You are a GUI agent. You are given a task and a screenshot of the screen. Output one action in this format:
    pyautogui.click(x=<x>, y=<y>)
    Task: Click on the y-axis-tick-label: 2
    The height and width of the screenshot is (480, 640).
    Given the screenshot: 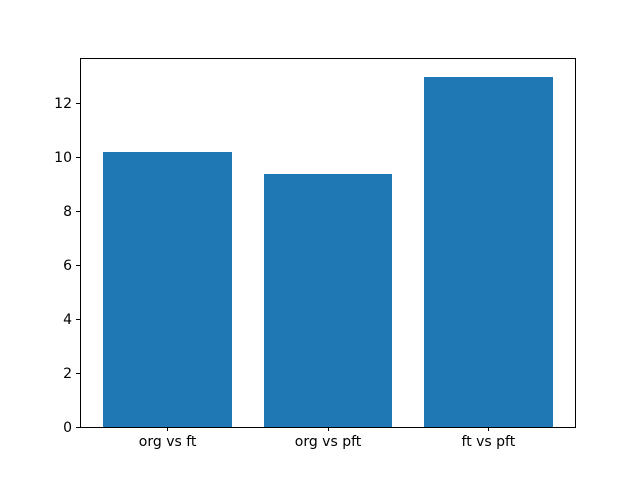 What is the action you would take?
    pyautogui.click(x=67, y=374)
    